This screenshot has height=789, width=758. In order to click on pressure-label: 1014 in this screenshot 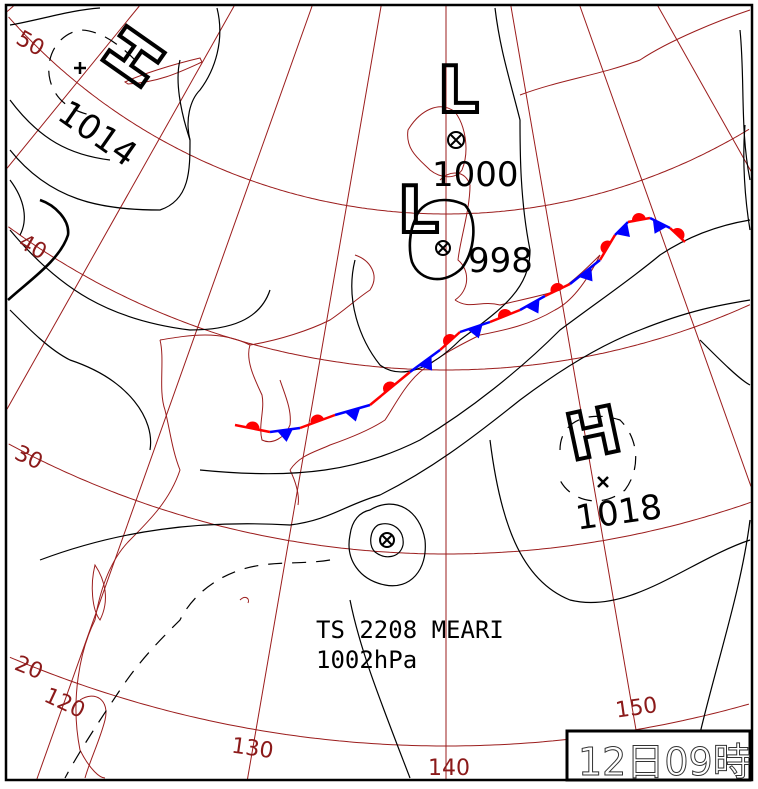, I will do `click(97, 134)`.